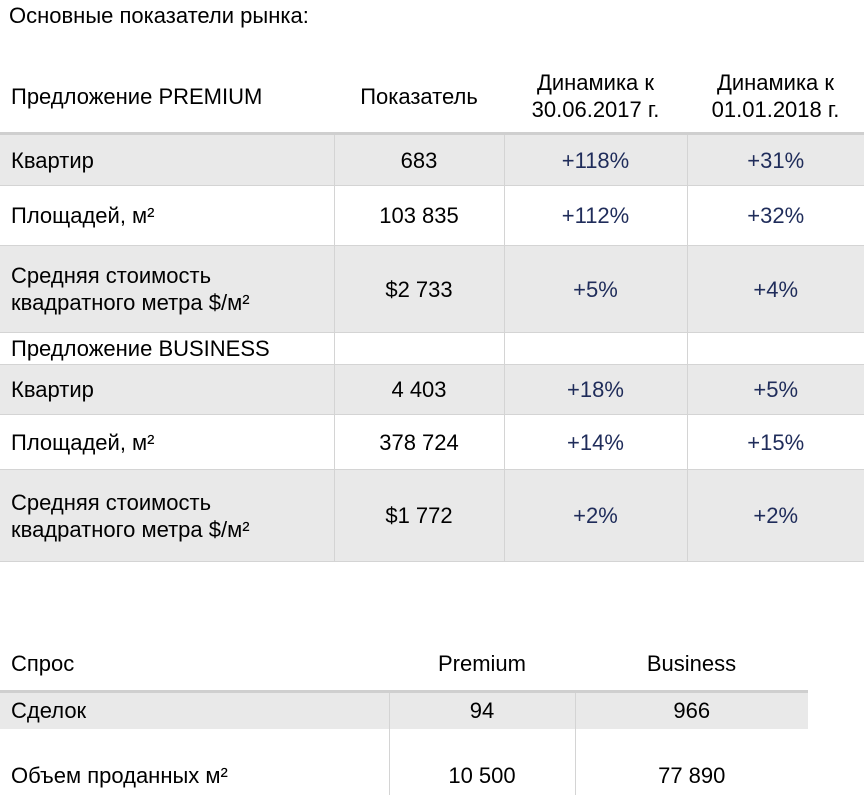 This screenshot has height=795, width=867. I want to click on row-dynamics-2017: +118%, so click(595, 159).